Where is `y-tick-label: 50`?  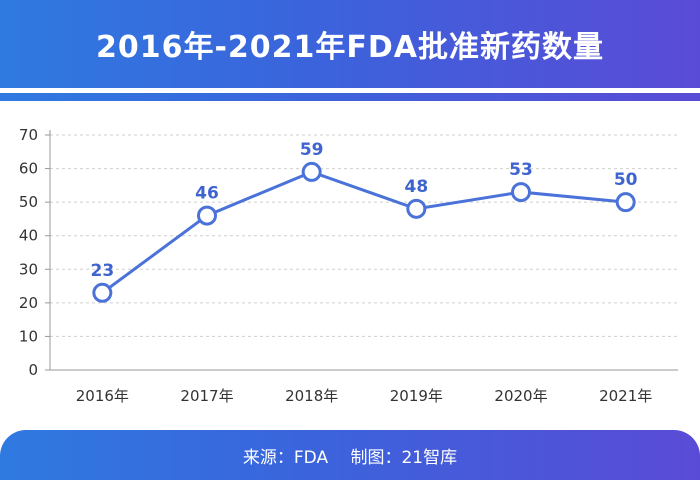
y-tick-label: 50 is located at coordinates (28, 202).